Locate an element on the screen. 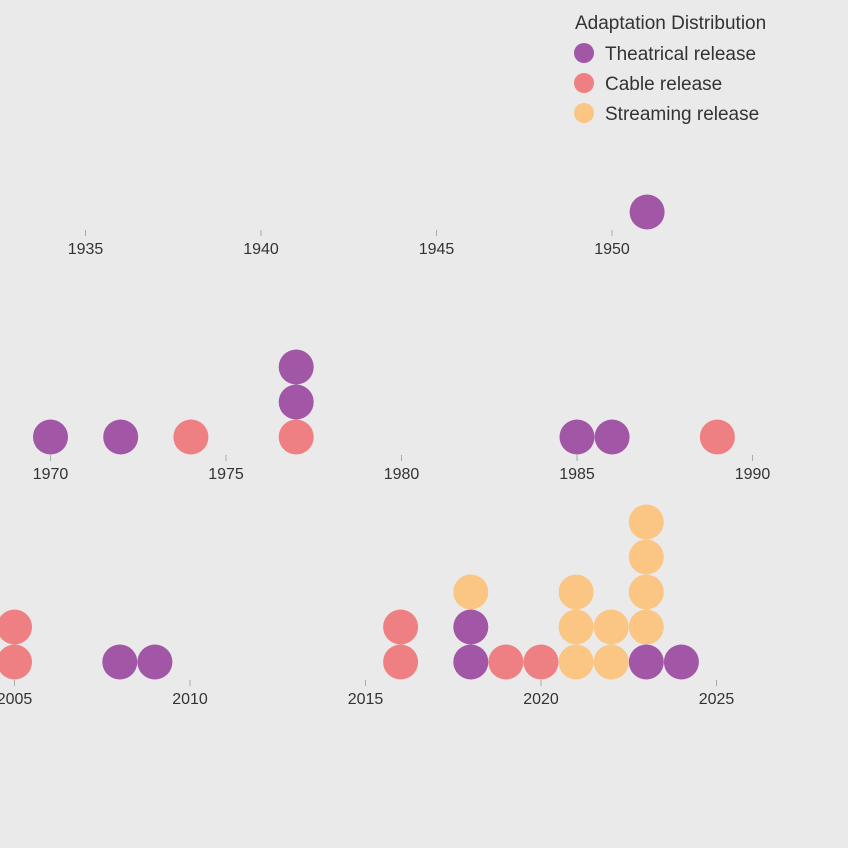 This screenshot has width=848, height=848. dot-theatrical-2023 is located at coordinates (646, 662).